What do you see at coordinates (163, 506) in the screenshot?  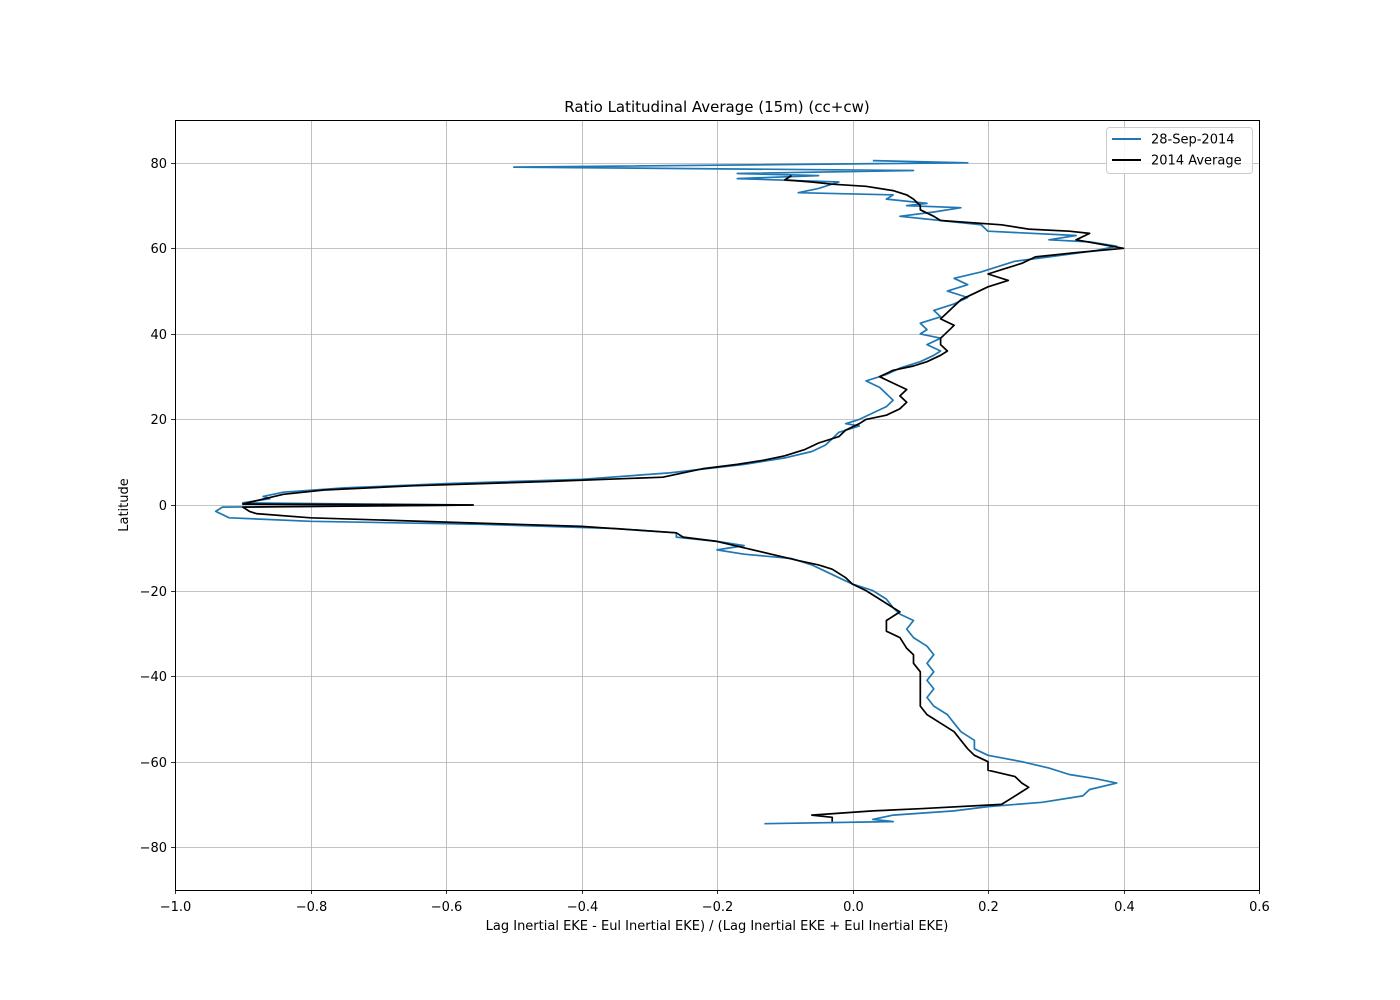 I see `y-tick-label: 0` at bounding box center [163, 506].